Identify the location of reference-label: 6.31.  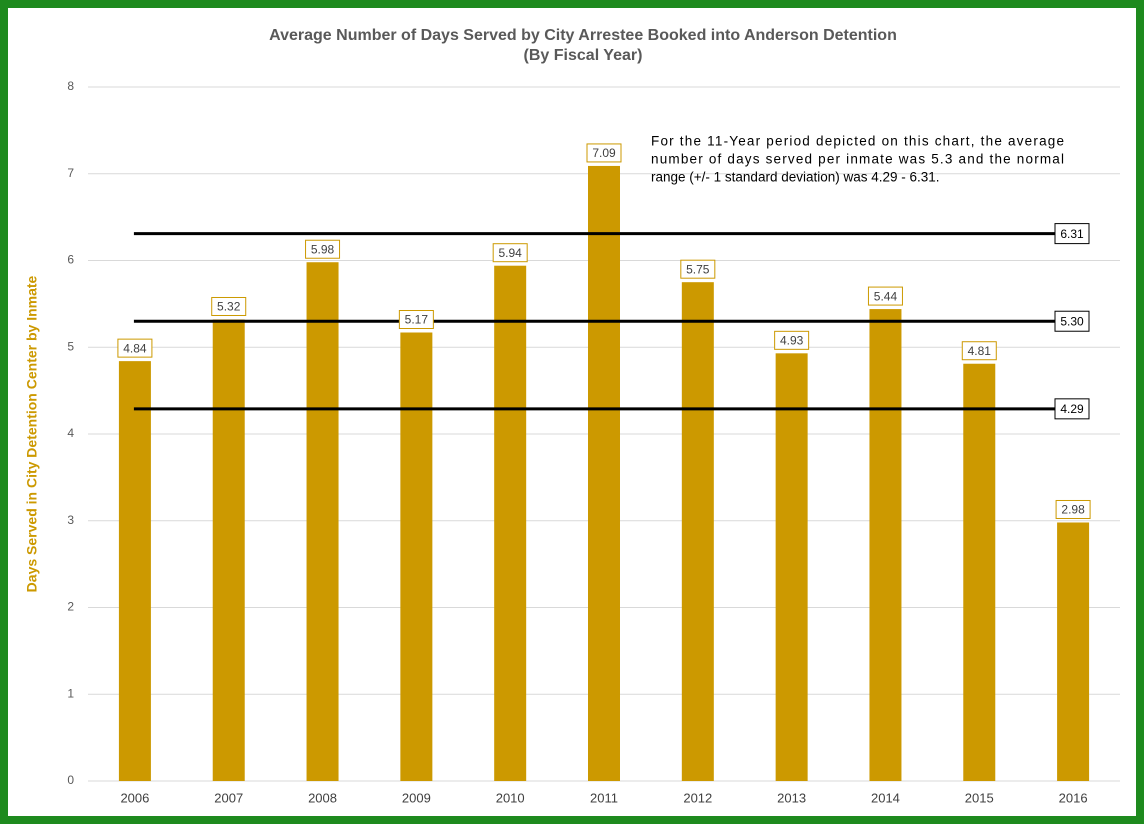
(1072, 234).